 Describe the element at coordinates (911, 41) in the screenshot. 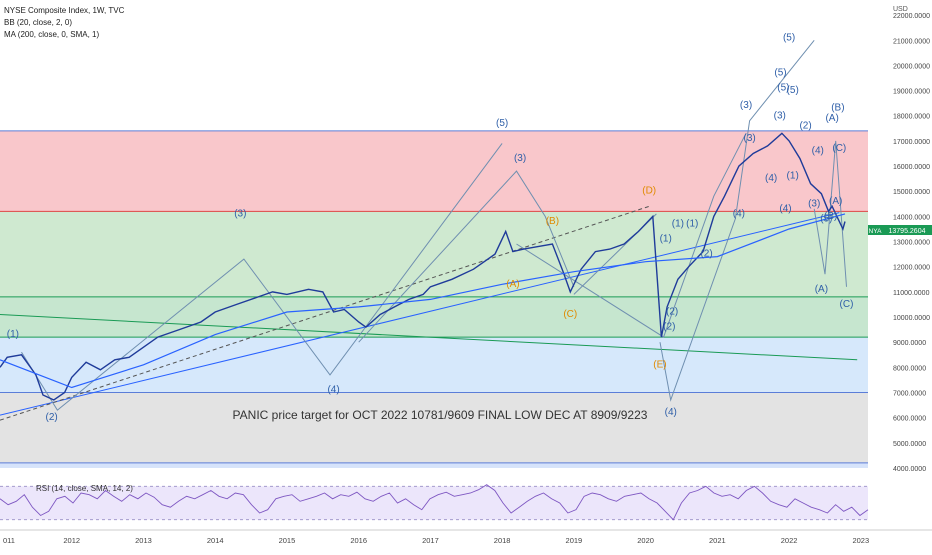

I see `y-tick-label-17: 21000.0000` at that location.